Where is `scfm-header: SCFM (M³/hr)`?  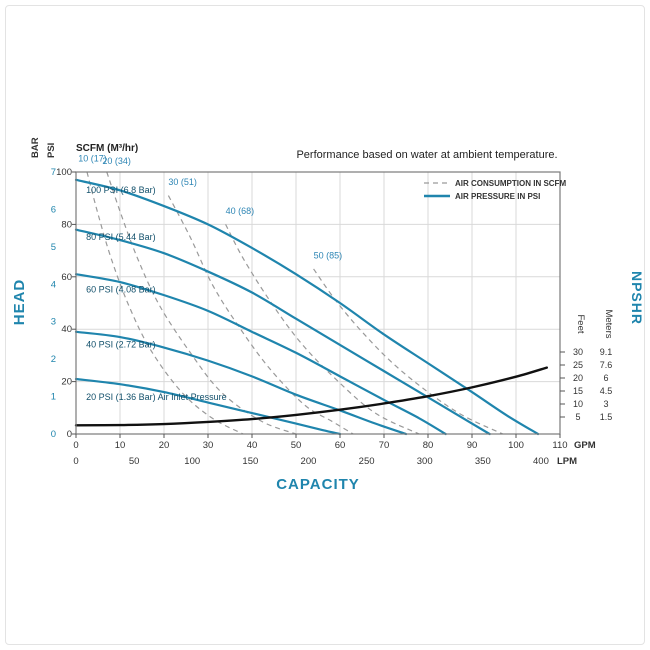 scfm-header: SCFM (M³/hr) is located at coordinates (107, 148).